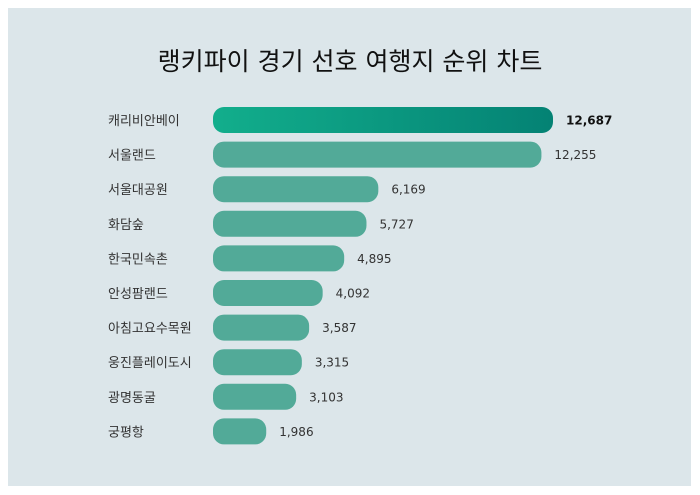 The width and height of the screenshot is (700, 495). I want to click on category-label: 서울랜드, so click(132, 156).